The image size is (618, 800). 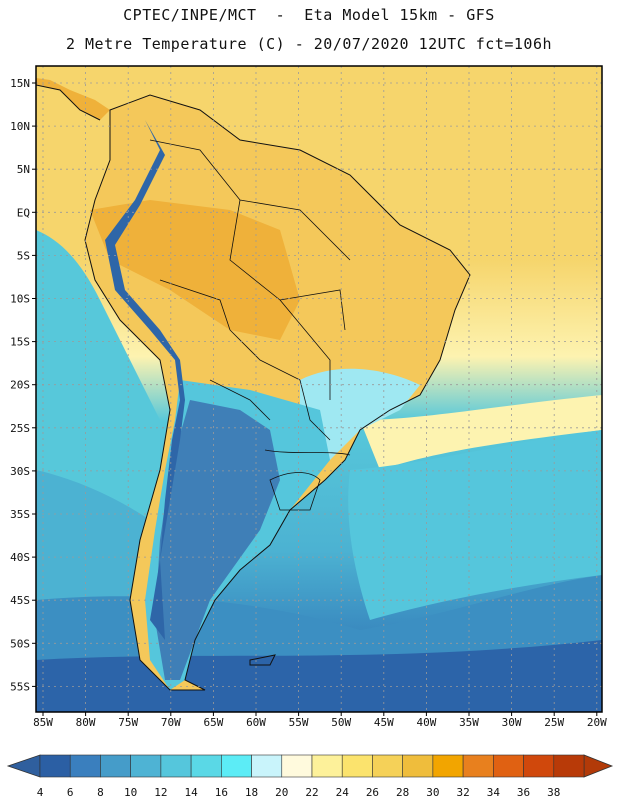 What do you see at coordinates (217, 540) in the screenshot?
I see `patagonia-cold-region` at bounding box center [217, 540].